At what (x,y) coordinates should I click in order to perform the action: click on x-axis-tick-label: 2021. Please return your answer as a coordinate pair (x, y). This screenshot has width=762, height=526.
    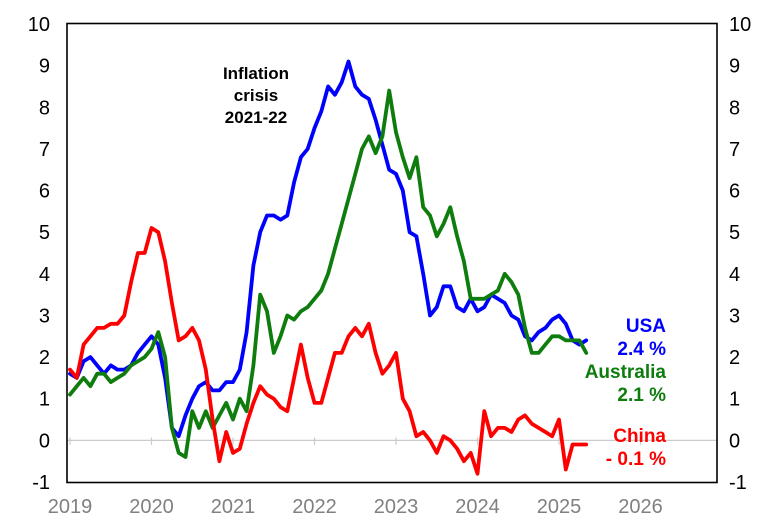
    Looking at the image, I should click on (233, 507).